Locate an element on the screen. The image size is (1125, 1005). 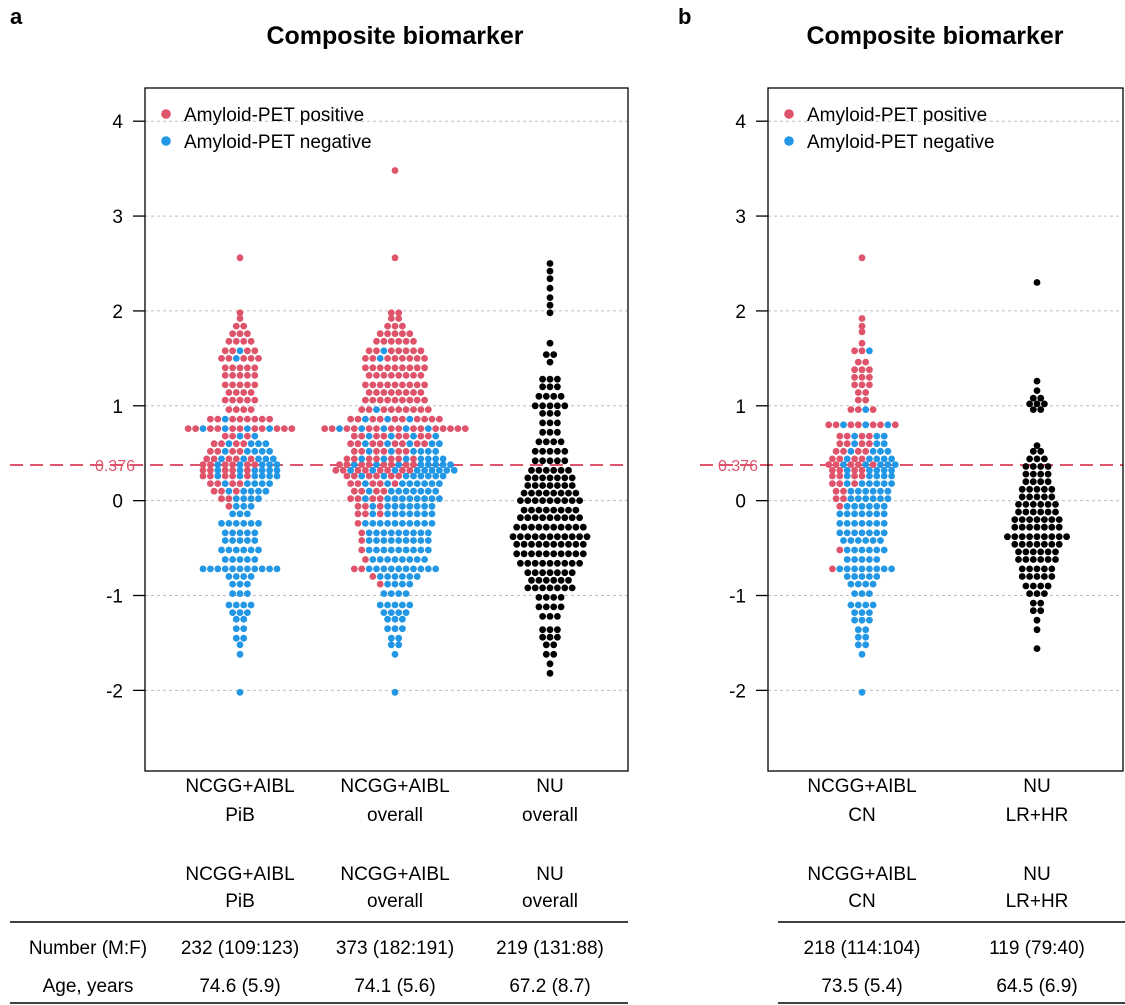
table-header-b-1-line2: CN is located at coordinates (861, 901).